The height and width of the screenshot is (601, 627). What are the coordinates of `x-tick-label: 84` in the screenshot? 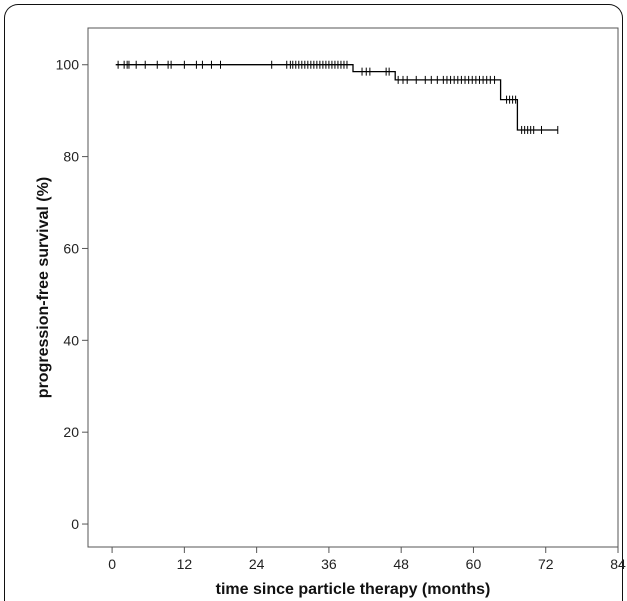 It's located at (618, 564).